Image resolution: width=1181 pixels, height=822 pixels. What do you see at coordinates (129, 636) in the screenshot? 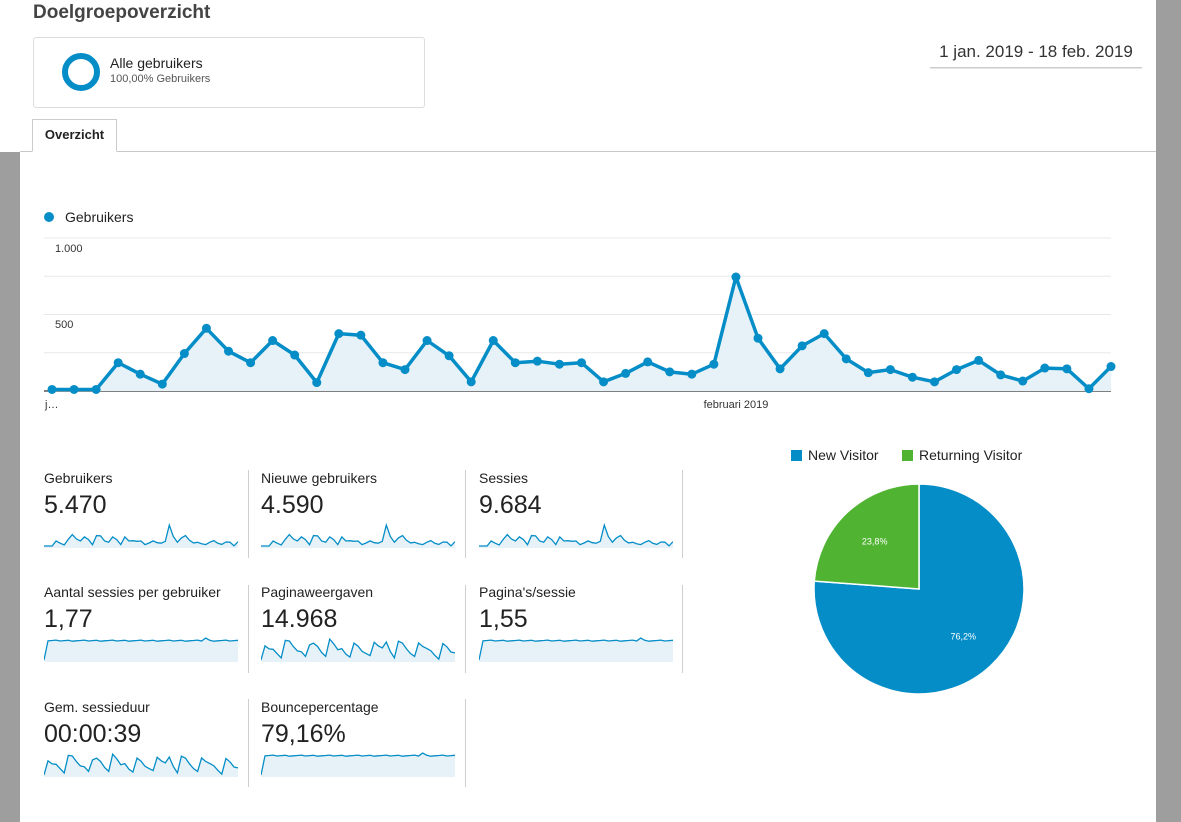
I see `metric-sessies-per-gebruiker: Aantal sessies per gebruiker 1,77` at bounding box center [129, 636].